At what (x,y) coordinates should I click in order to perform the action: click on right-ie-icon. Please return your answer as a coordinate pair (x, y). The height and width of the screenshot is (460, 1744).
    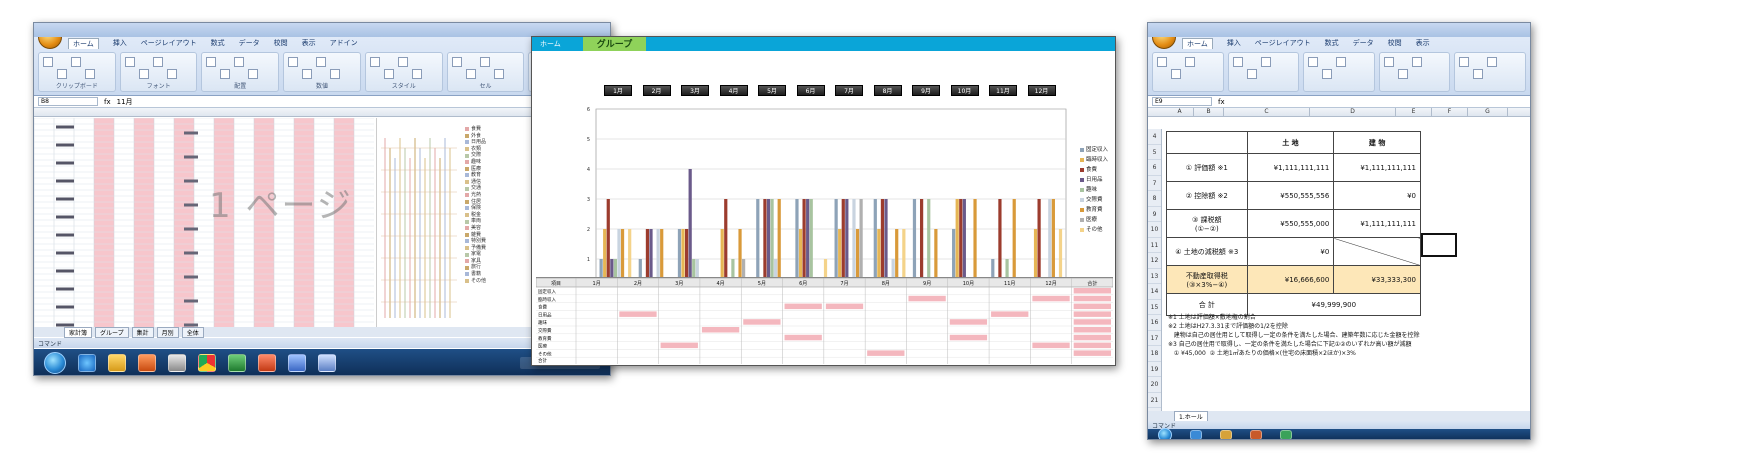
    Looking at the image, I should click on (1196, 434).